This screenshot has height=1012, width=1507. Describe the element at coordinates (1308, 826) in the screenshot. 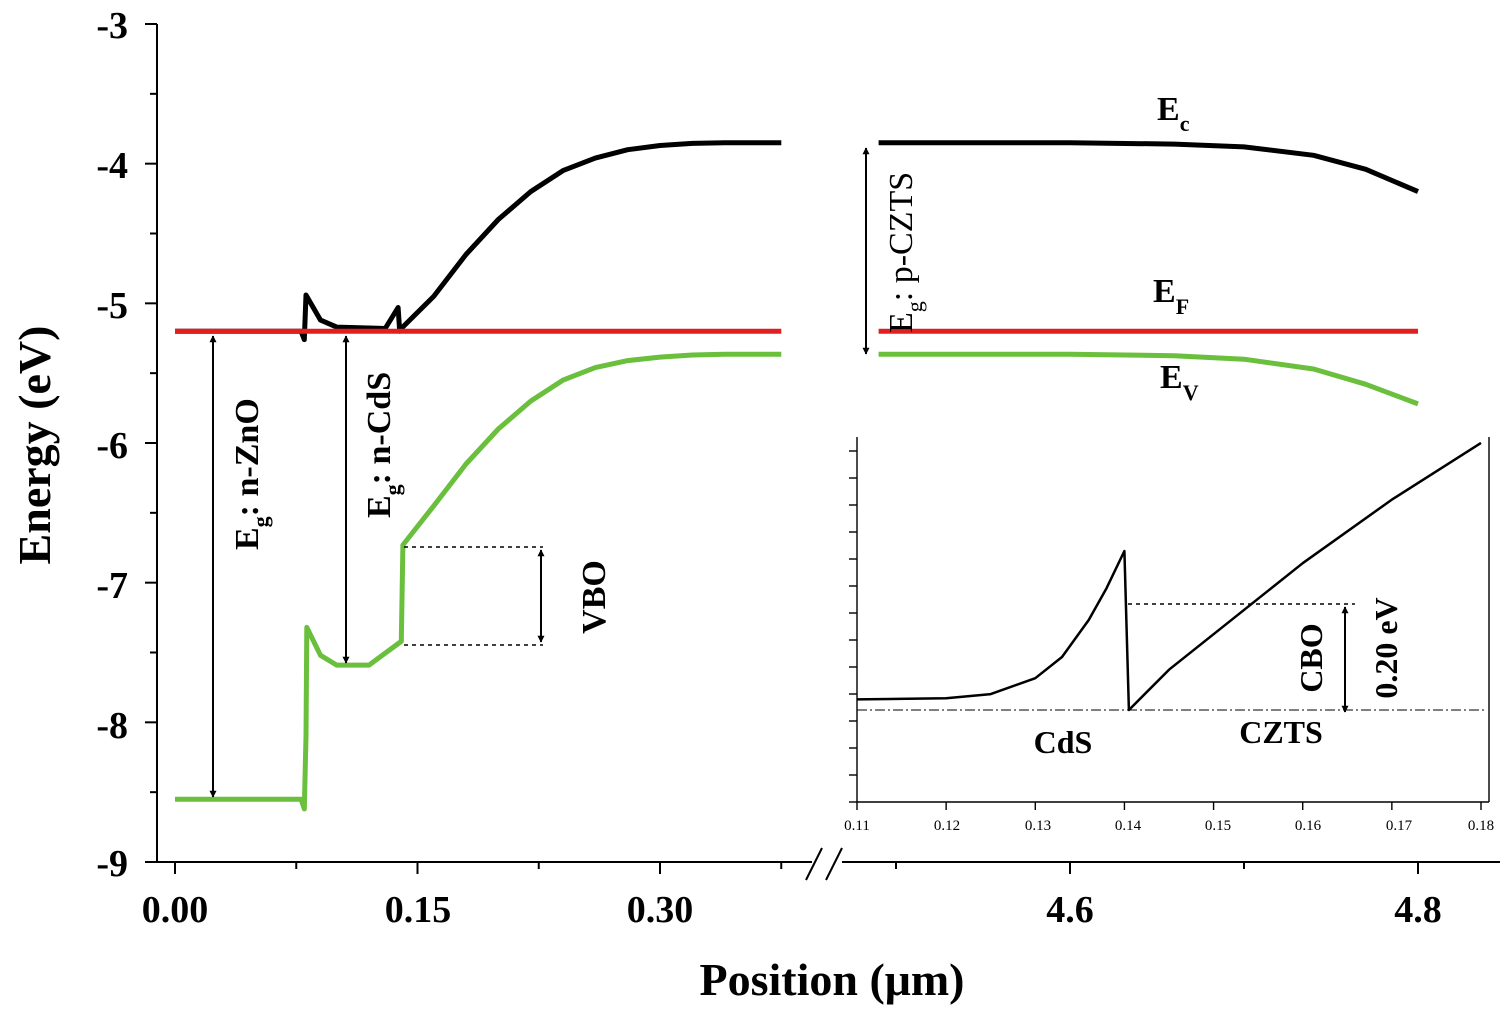

I see `inset-x-tick-label: 0.16` at that location.